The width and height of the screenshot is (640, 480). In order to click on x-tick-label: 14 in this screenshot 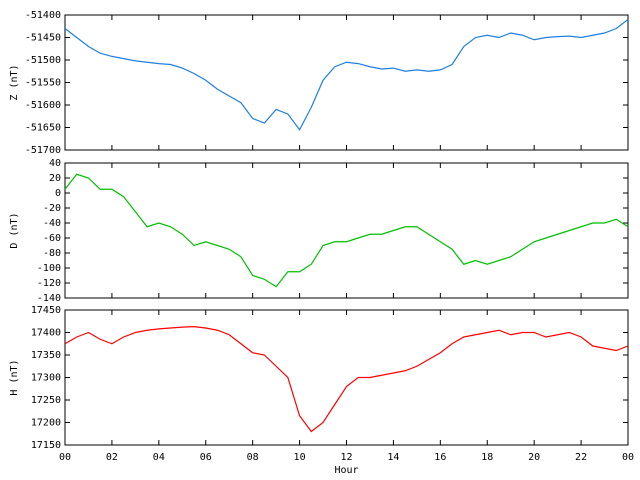, I will do `click(393, 457)`.